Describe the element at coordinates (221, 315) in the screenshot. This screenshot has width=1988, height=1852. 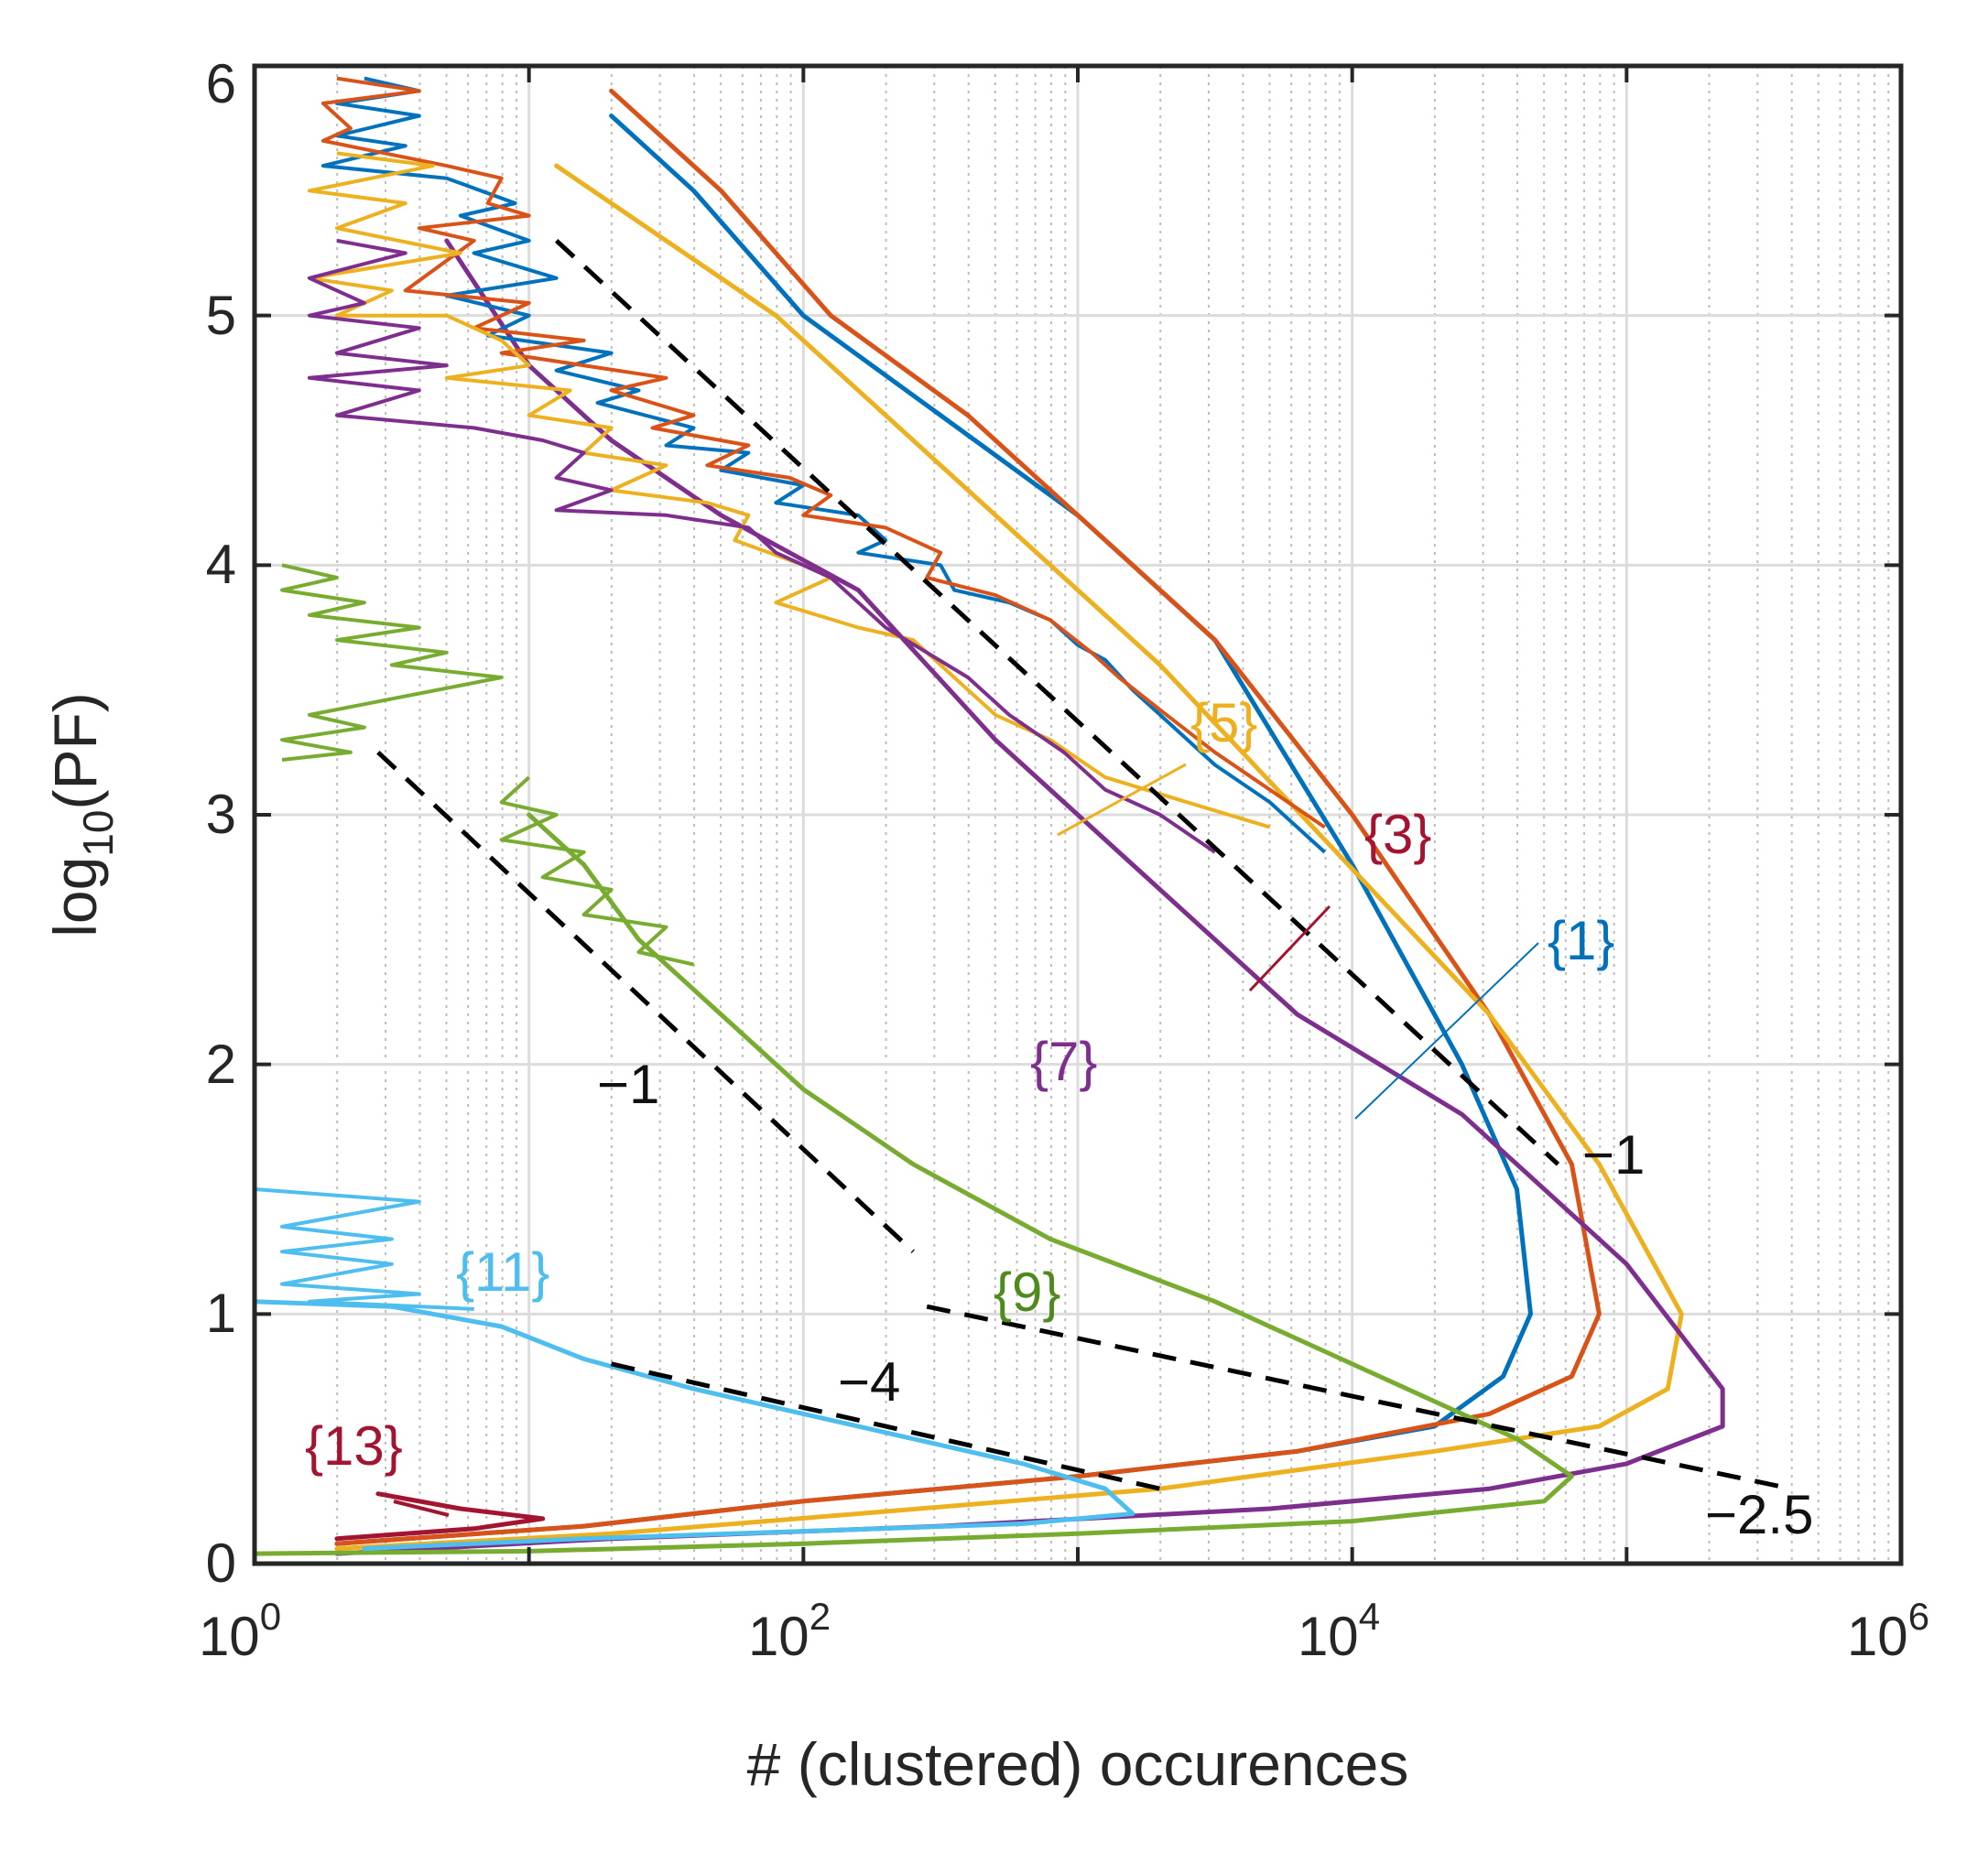
I see `y-tick-label: 5` at that location.